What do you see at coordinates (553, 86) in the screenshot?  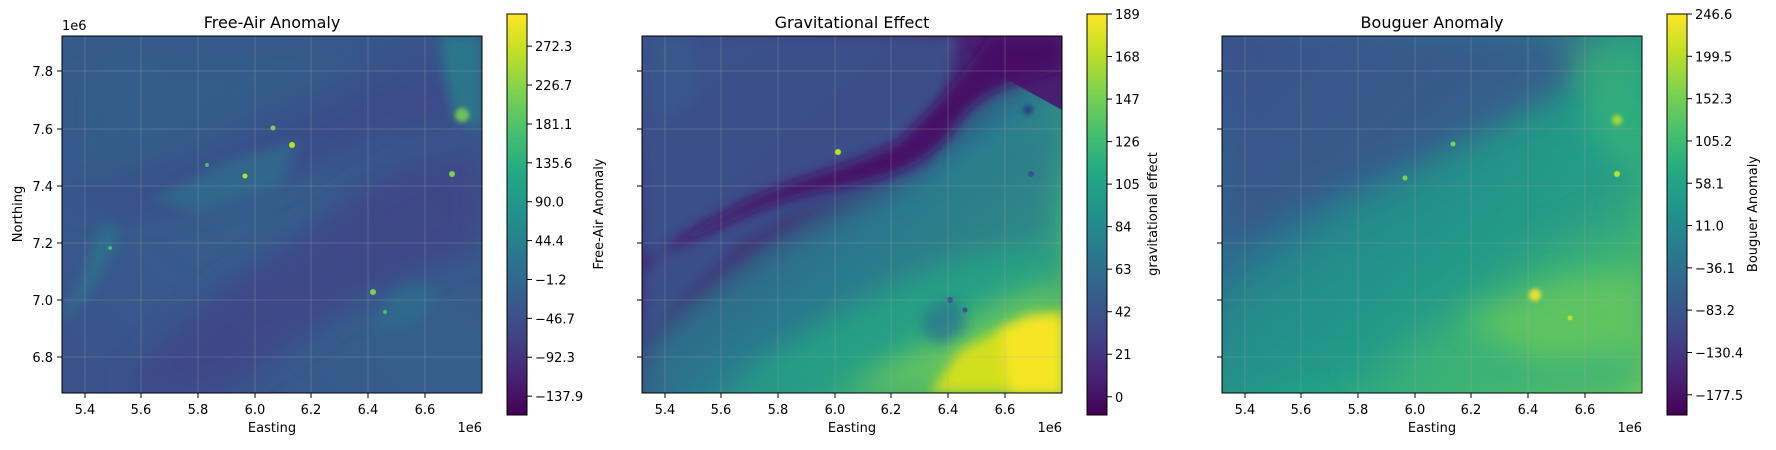 I see `colorbar-tick-label: 226.7` at bounding box center [553, 86].